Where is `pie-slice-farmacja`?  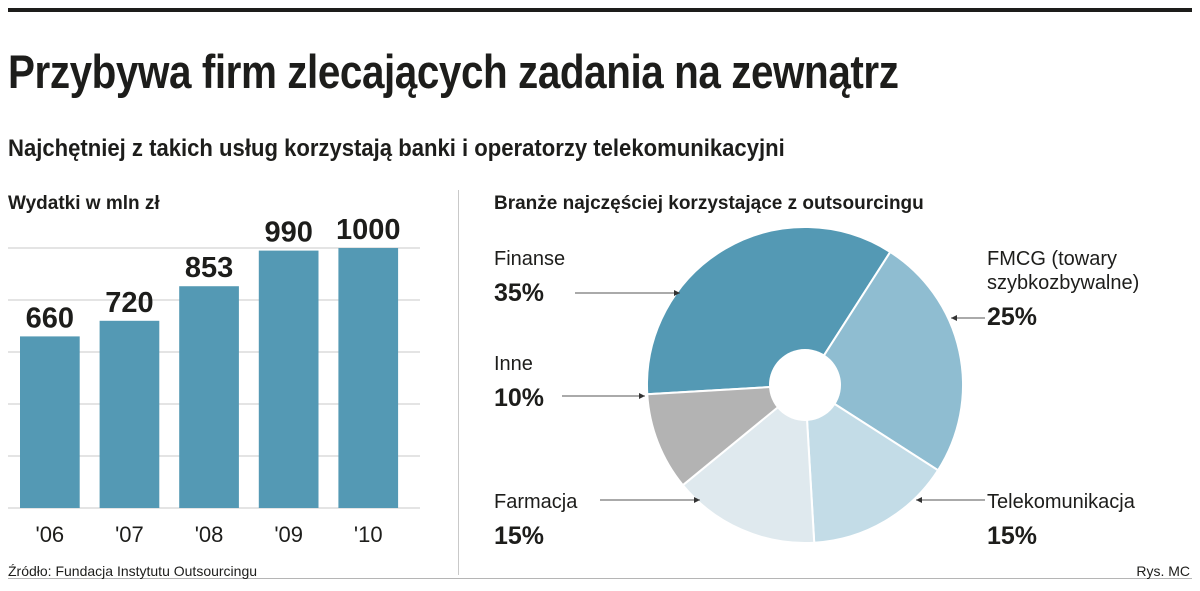
pie-slice-farmacja is located at coordinates (748, 463).